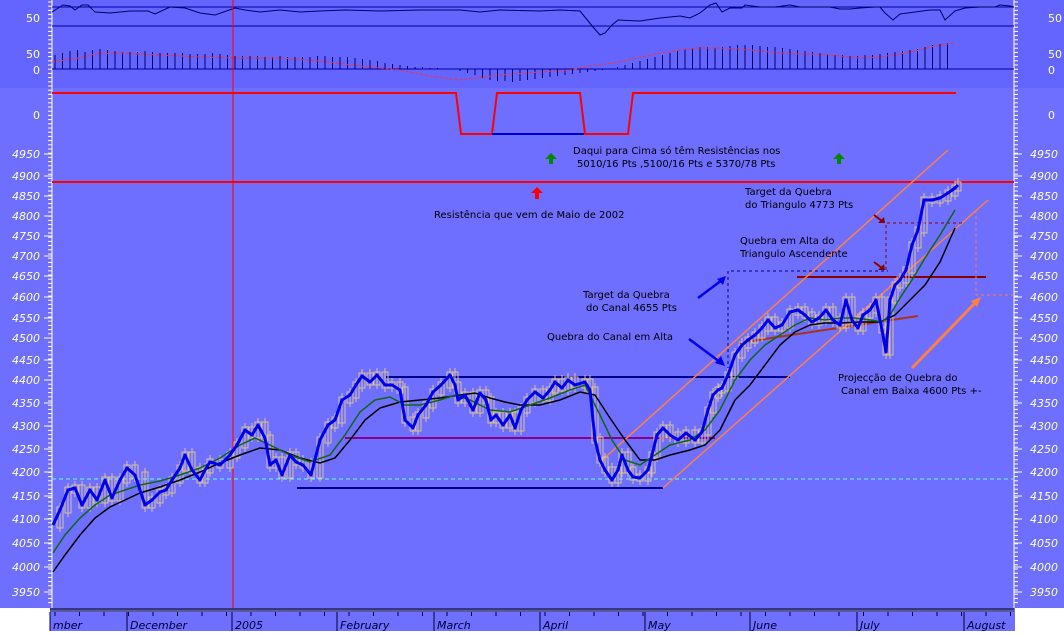 This screenshot has width=1064, height=635. What do you see at coordinates (36, 115) in the screenshot?
I see `step-label-left: 0` at bounding box center [36, 115].